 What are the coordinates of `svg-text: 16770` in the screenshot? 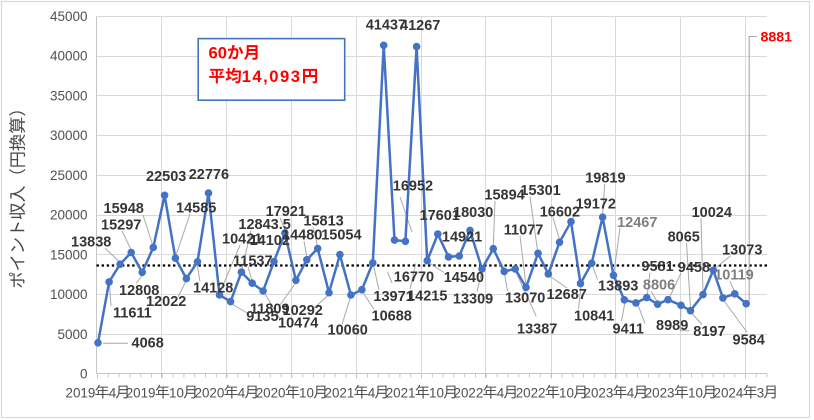 It's located at (414, 278).